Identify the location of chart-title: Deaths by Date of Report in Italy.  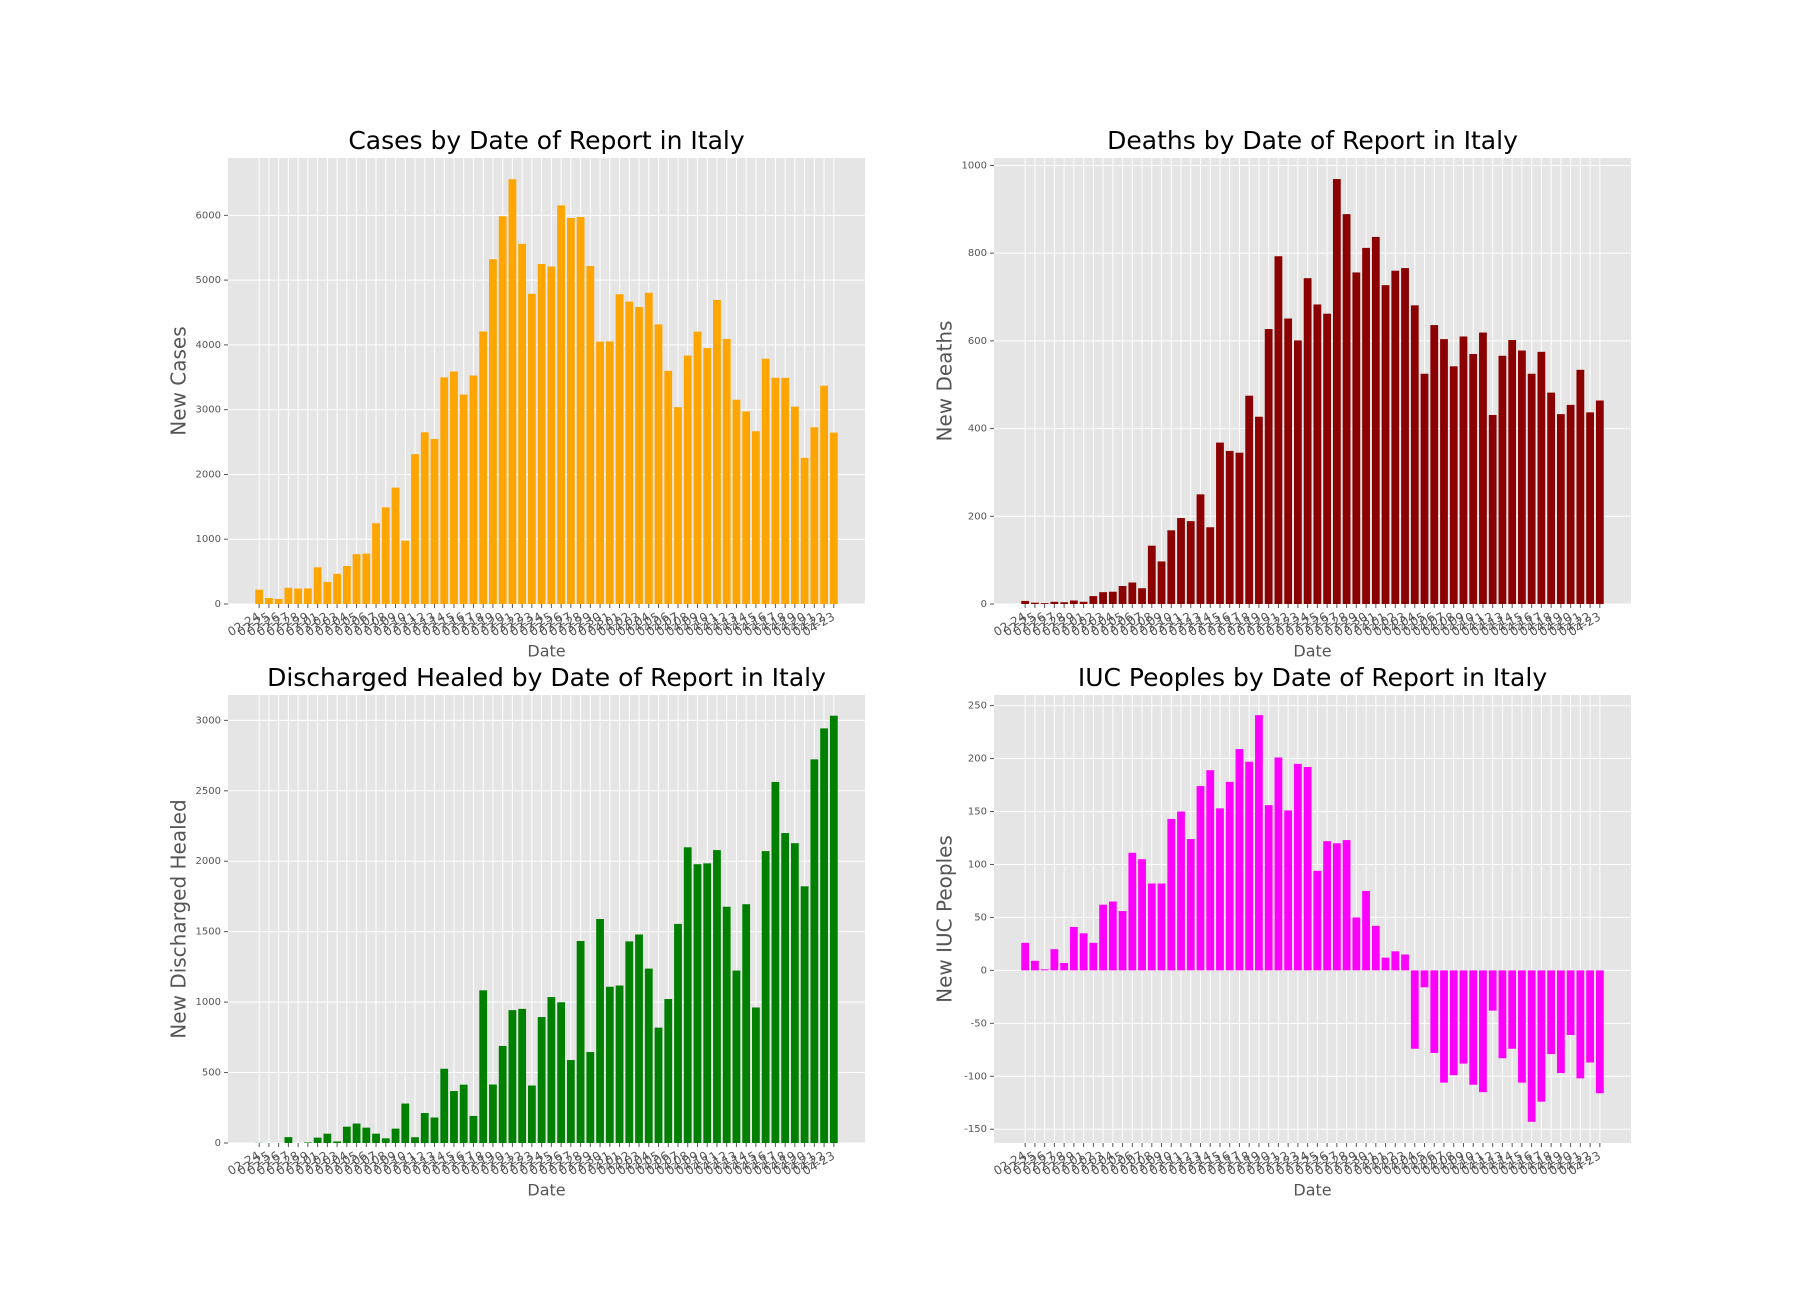
(1312, 140).